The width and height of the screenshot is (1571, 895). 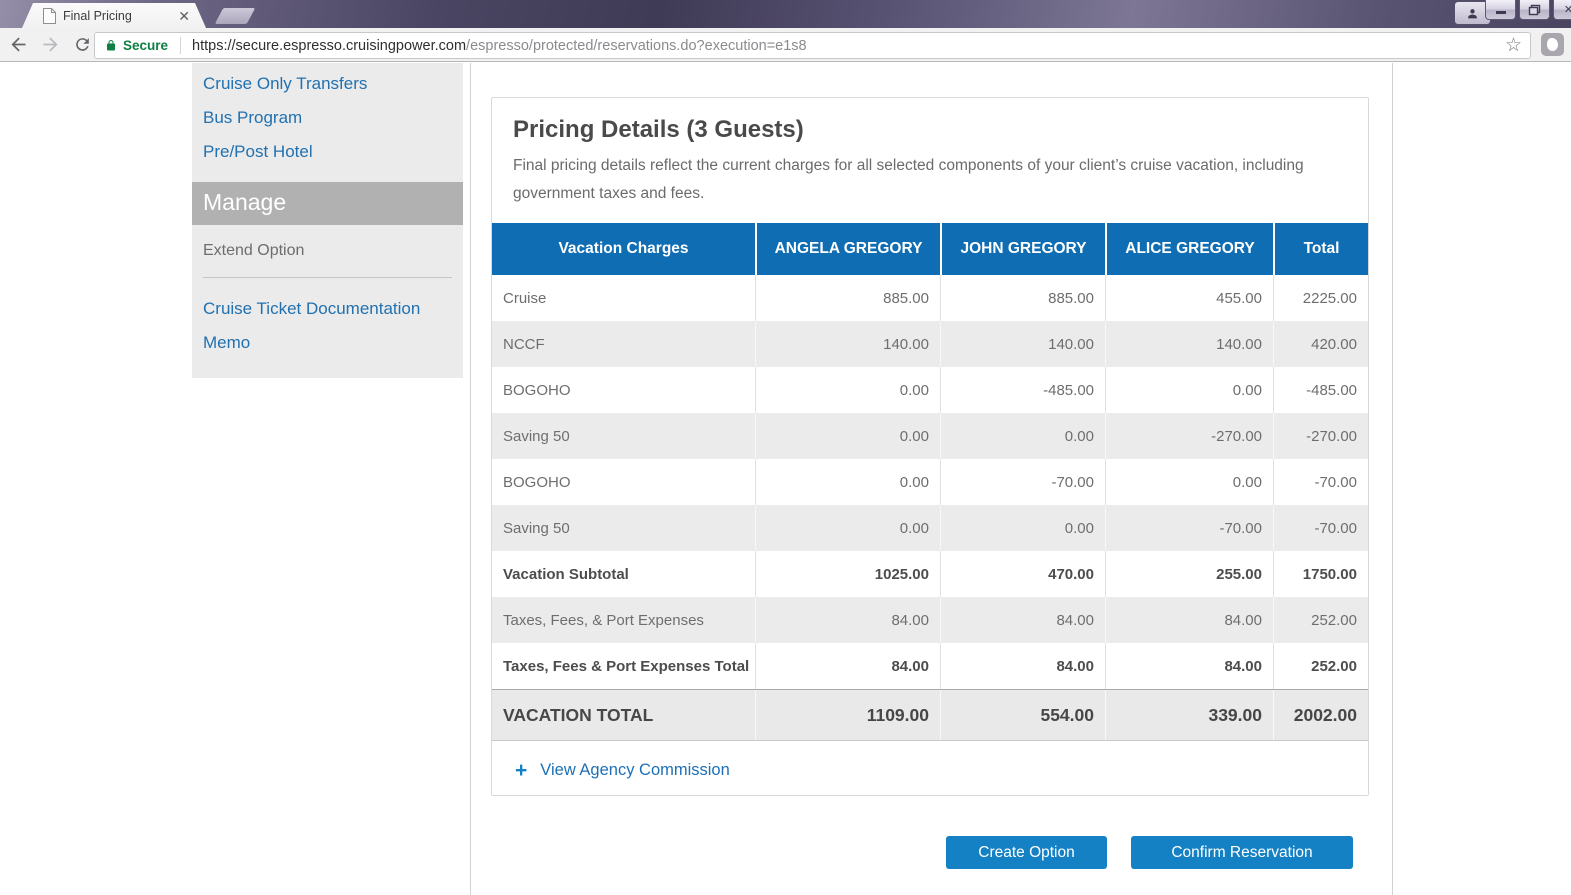 I want to click on forward-button, so click(x=50, y=45).